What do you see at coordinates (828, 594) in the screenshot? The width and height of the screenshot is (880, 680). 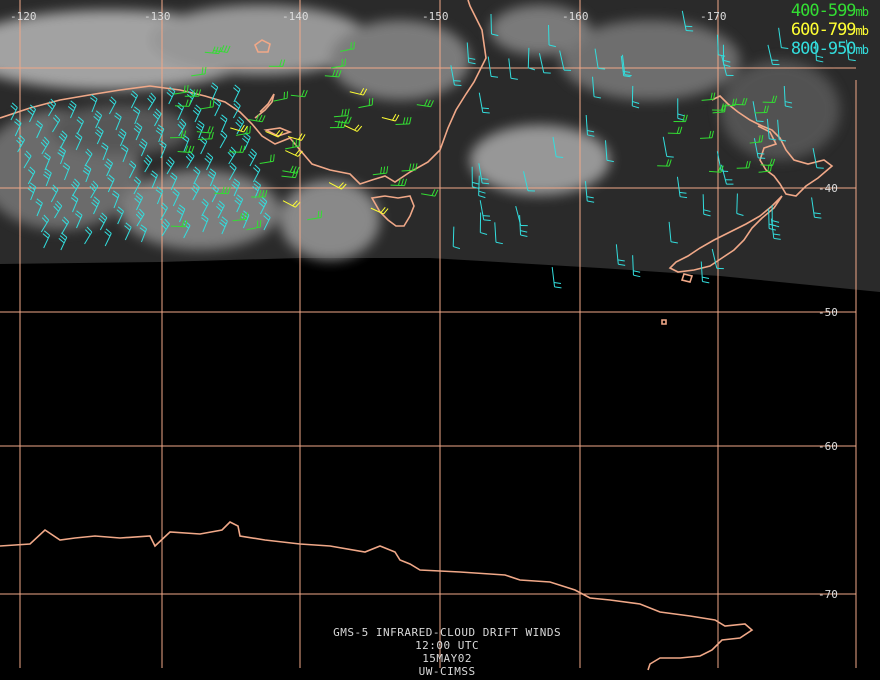 I see `latitude-label: -70` at bounding box center [828, 594].